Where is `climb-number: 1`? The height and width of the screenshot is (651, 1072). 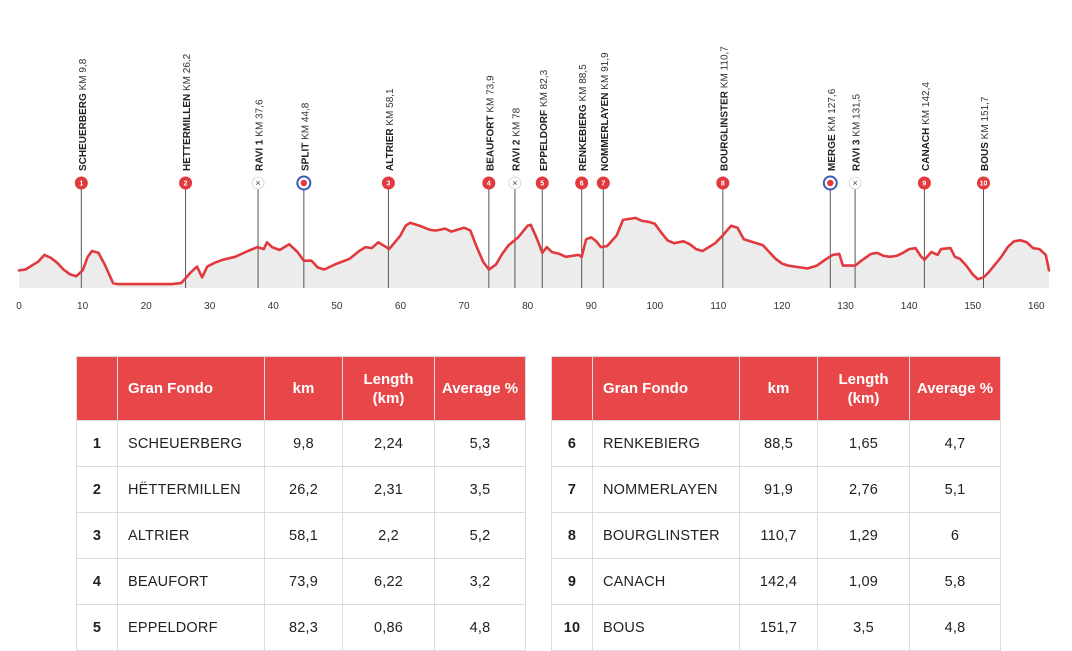
climb-number: 1 is located at coordinates (97, 443).